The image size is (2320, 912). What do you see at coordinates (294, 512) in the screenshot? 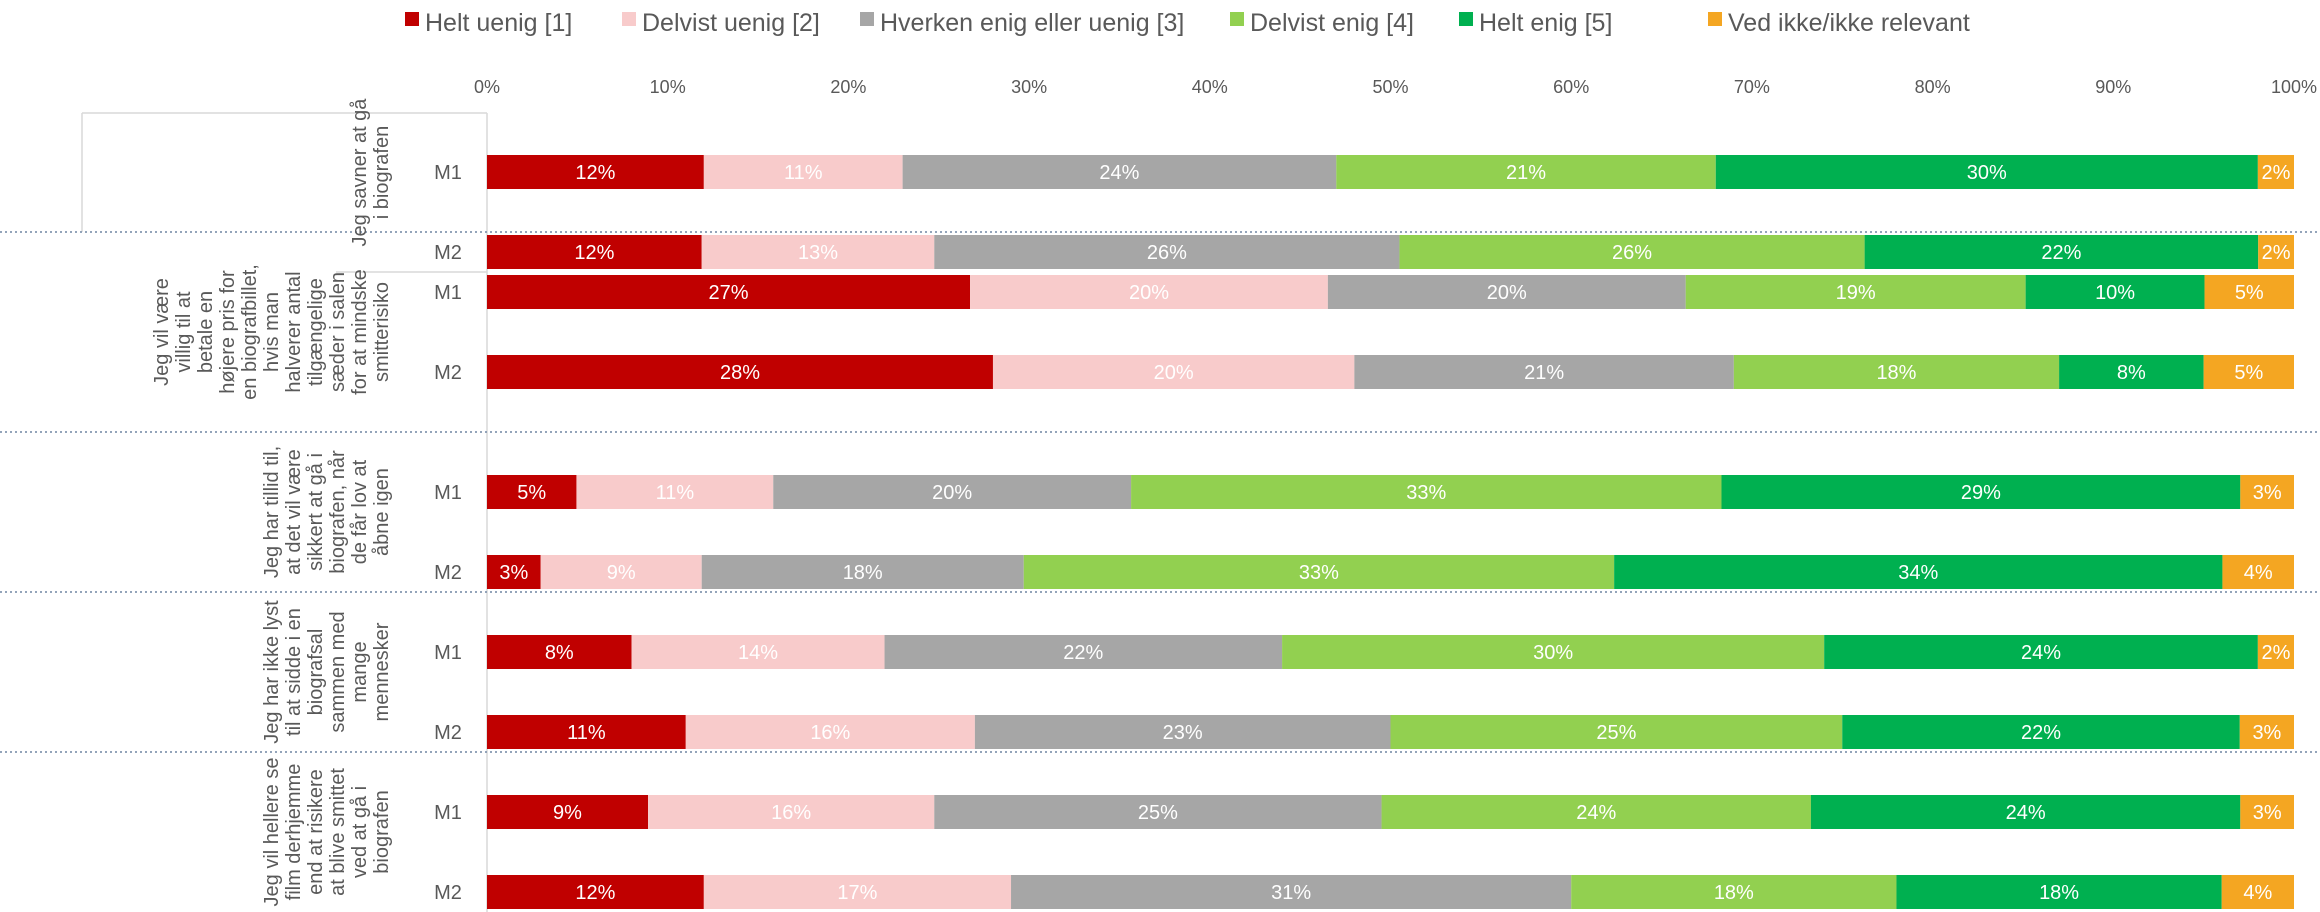
I see `question-label-line: at det vil være` at bounding box center [294, 512].